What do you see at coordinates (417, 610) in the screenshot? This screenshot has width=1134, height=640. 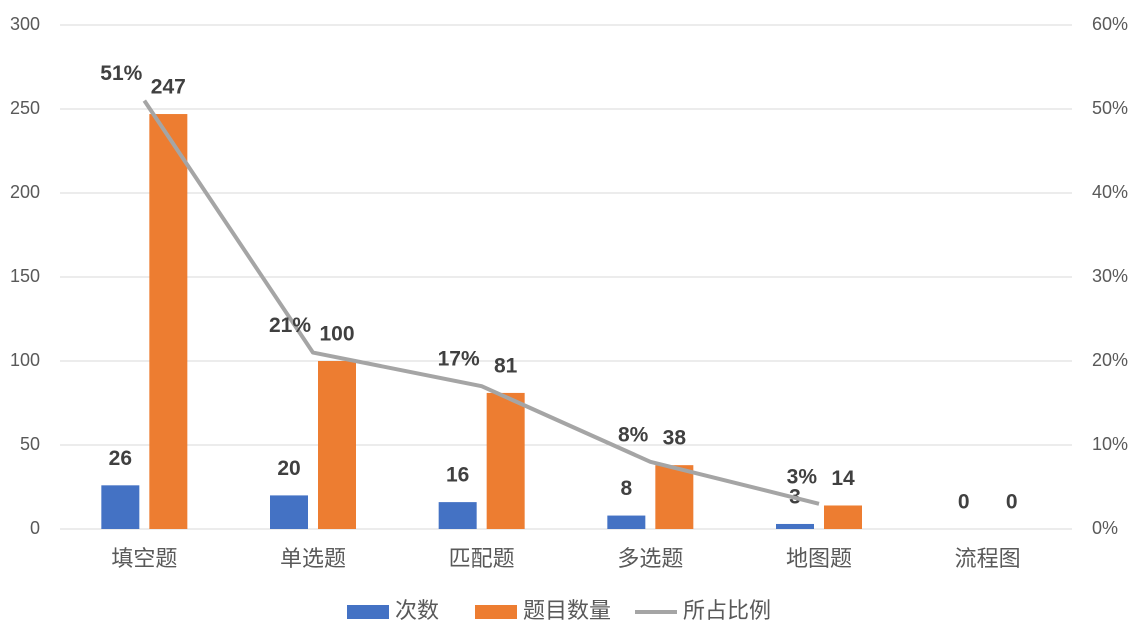 I see `legend-label: 次数` at bounding box center [417, 610].